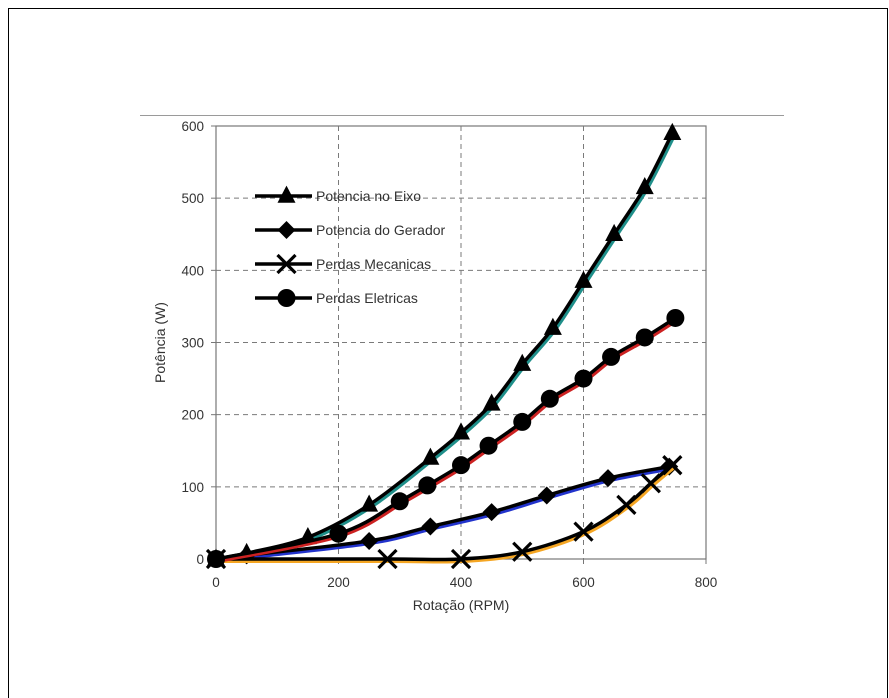 This screenshot has width=889, height=698. I want to click on y-tick-label: 400, so click(192, 270).